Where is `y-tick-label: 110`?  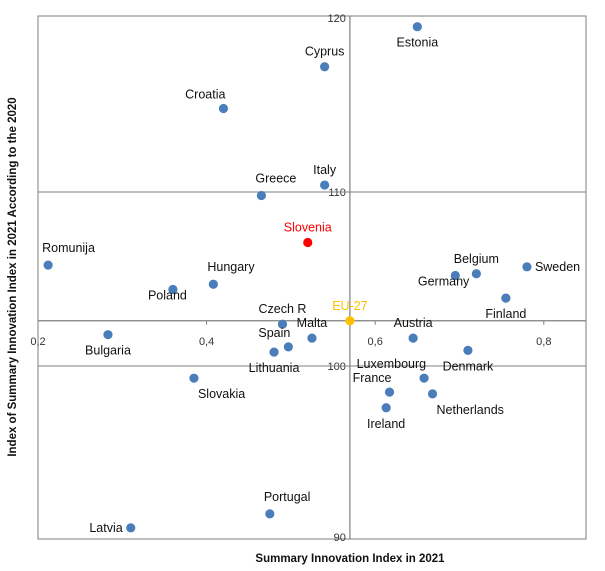 y-tick-label: 110 is located at coordinates (337, 193).